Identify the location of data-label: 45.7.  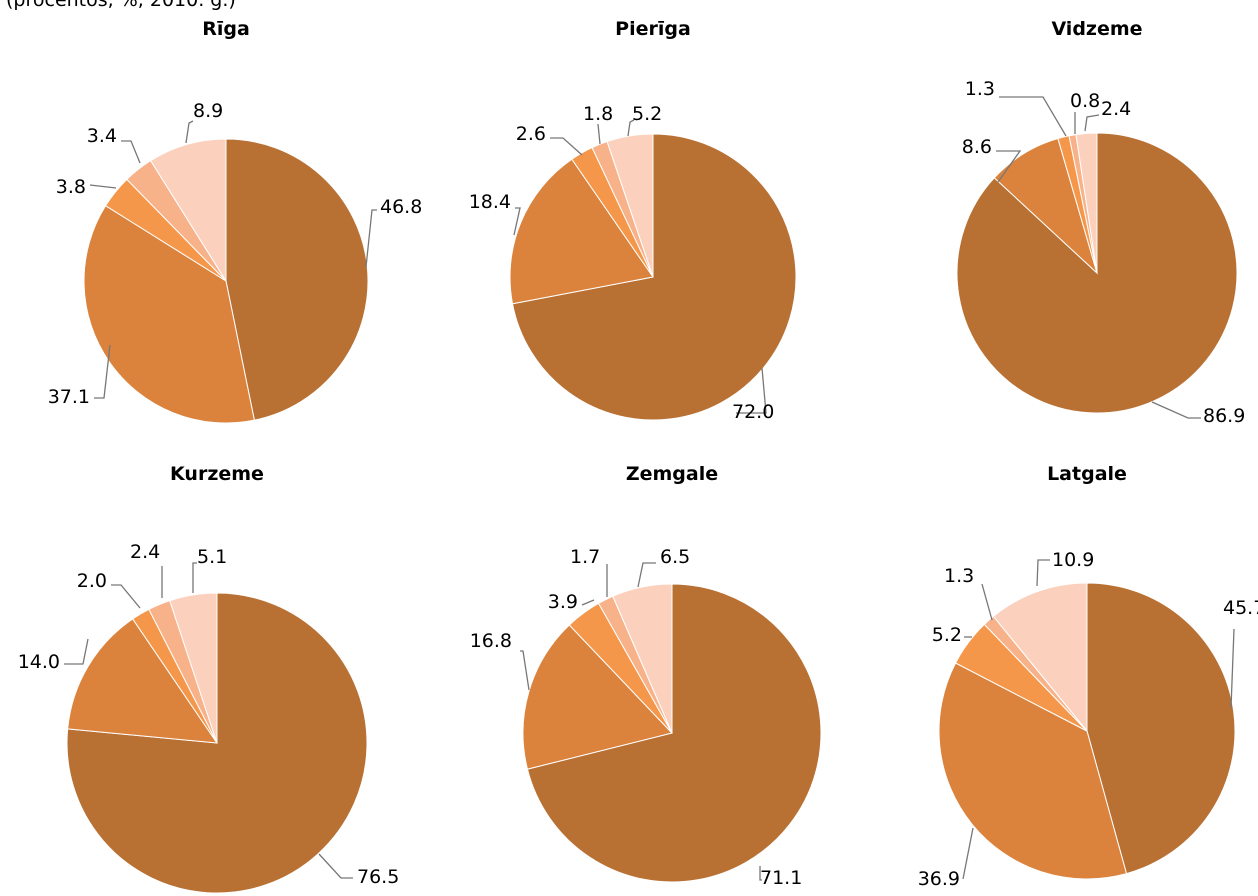
(1240, 608).